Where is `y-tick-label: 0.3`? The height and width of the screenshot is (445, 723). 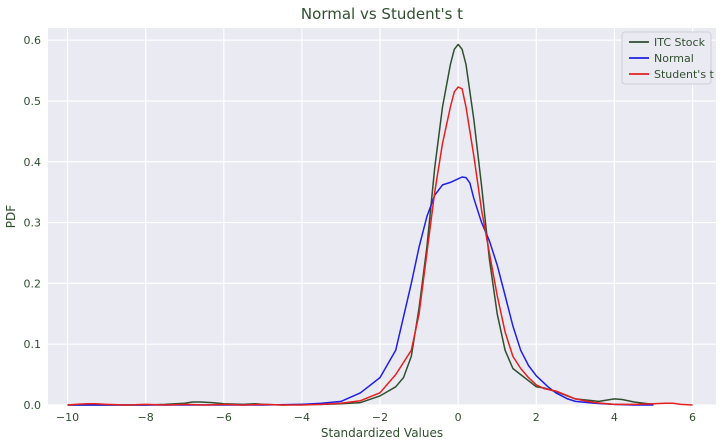 y-tick-label: 0.3 is located at coordinates (33, 223).